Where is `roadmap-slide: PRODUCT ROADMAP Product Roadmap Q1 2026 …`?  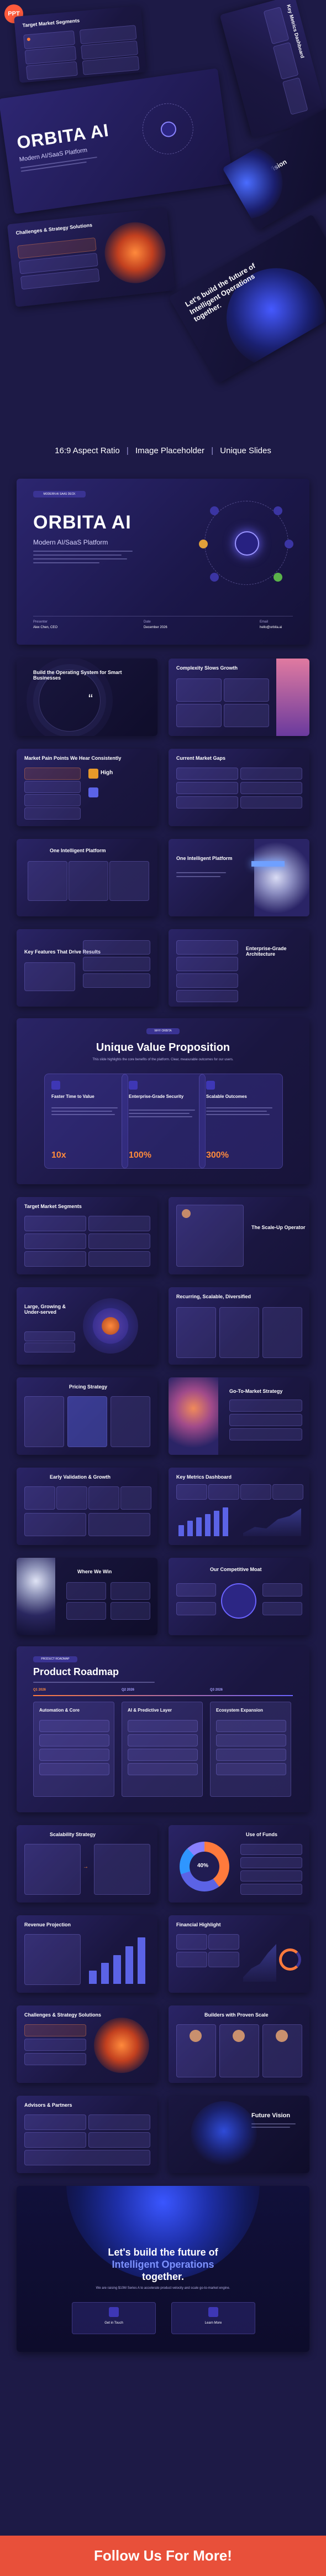
roadmap-slide: PRODUCT ROADMAP Product Roadmap Q1 2026 … is located at coordinates (163, 1729).